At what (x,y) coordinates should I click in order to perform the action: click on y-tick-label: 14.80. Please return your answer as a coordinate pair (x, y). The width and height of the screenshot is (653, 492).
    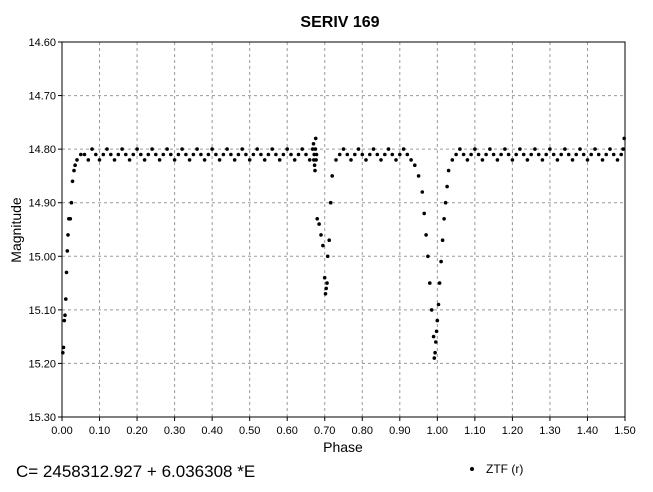
    Looking at the image, I should click on (42, 150).